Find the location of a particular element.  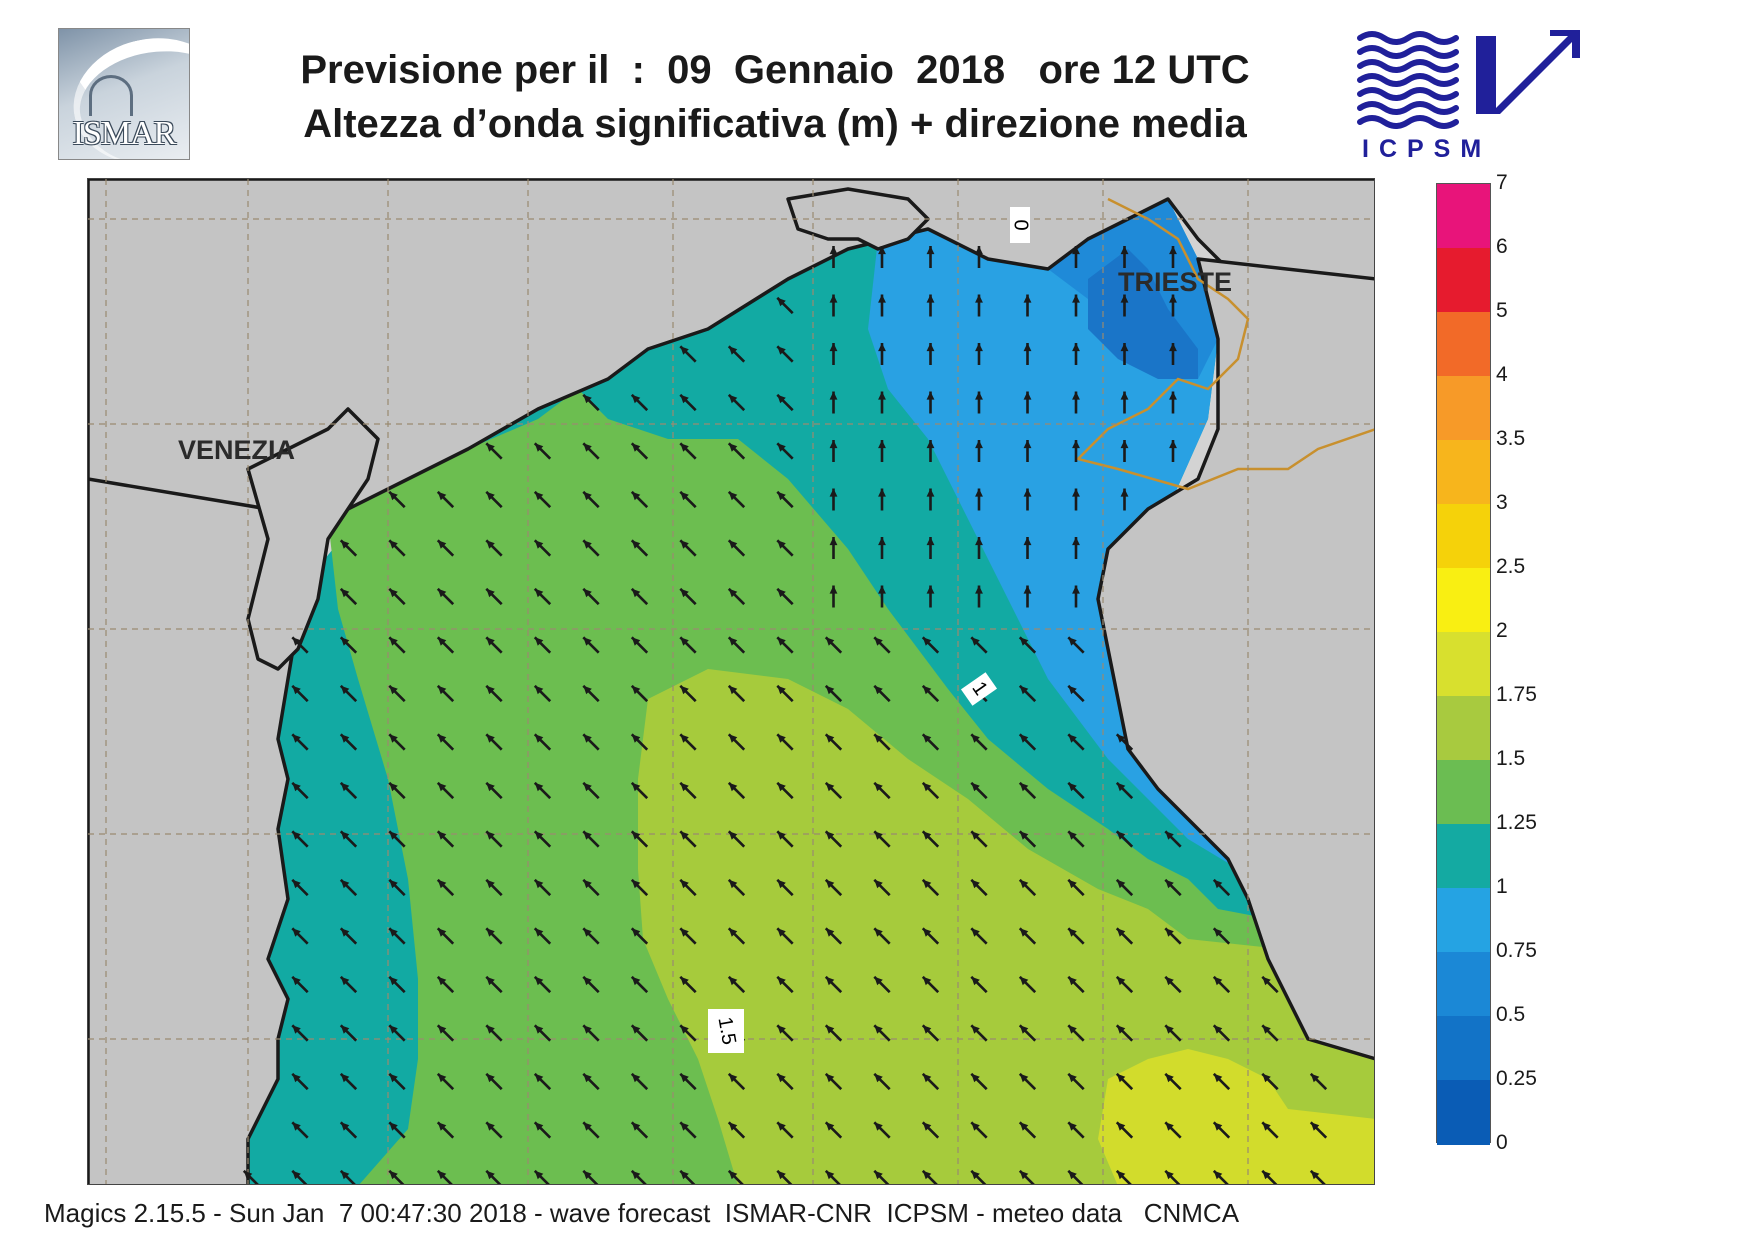

legend-tick-label: 1.75 is located at coordinates (1516, 694).